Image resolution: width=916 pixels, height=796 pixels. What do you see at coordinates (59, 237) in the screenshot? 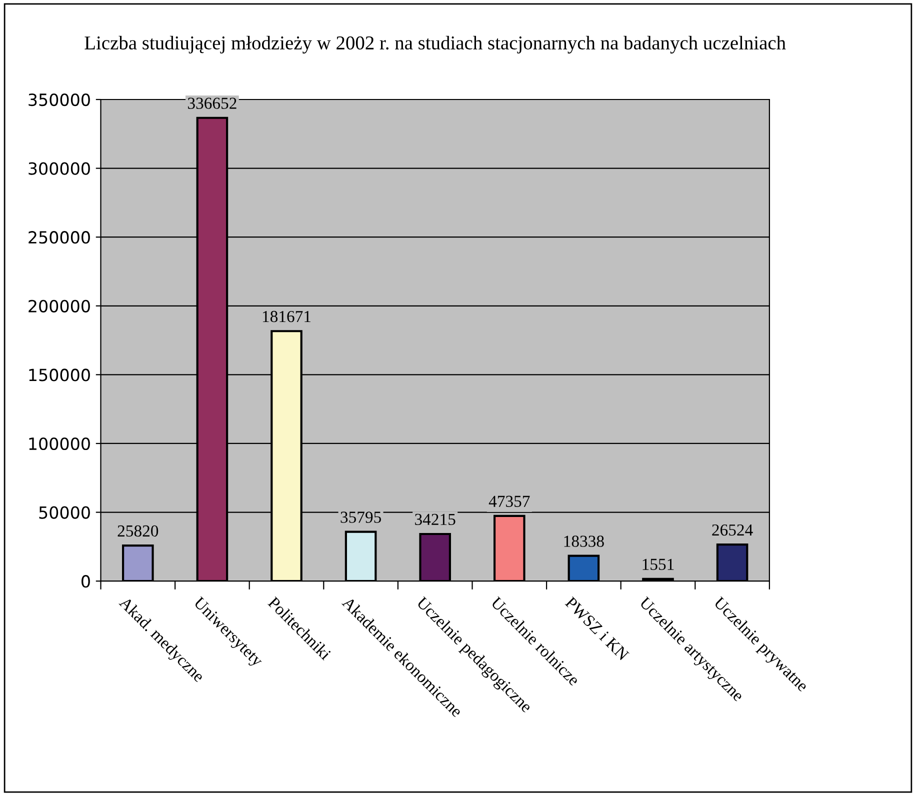
I see `y-tick-label: 250000` at bounding box center [59, 237].